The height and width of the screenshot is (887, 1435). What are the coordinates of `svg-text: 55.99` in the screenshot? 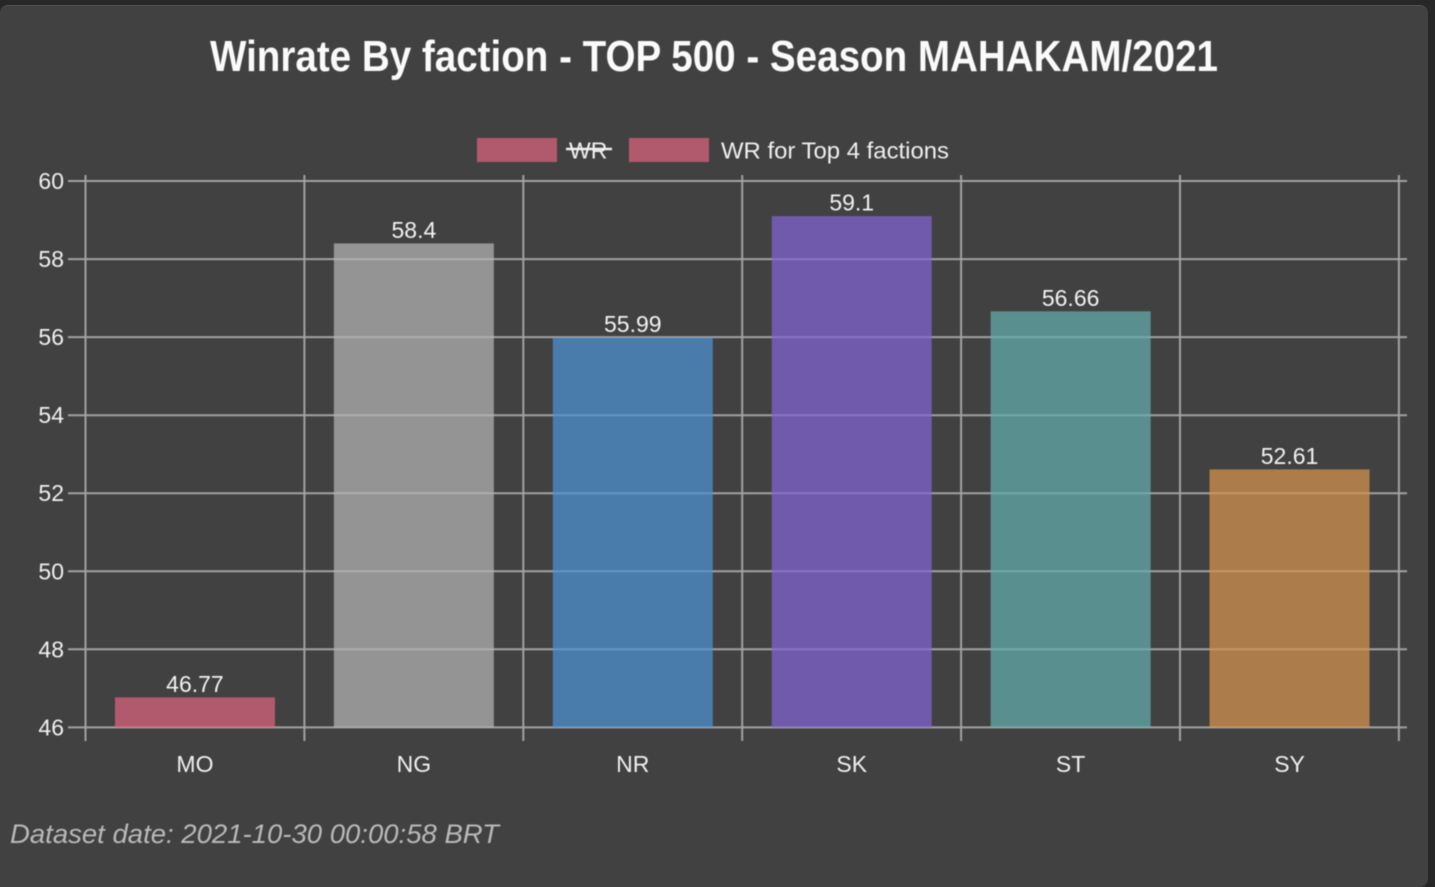 It's located at (633, 324).